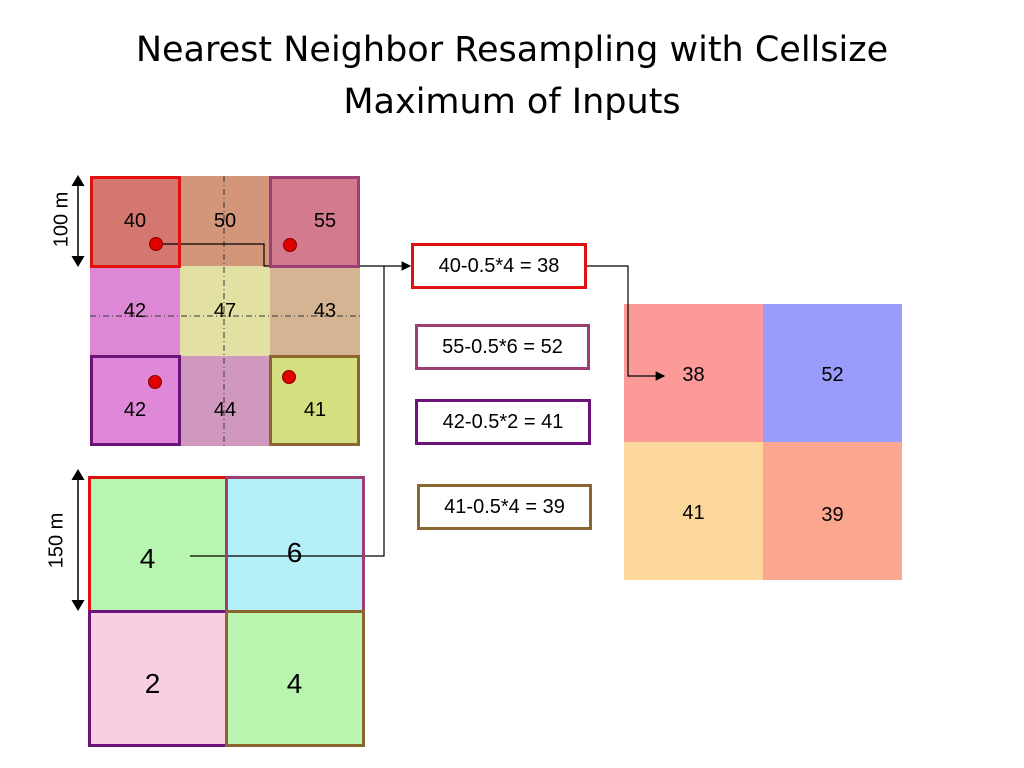  I want to click on bottom-cell-r1c0: 2, so click(157, 678).